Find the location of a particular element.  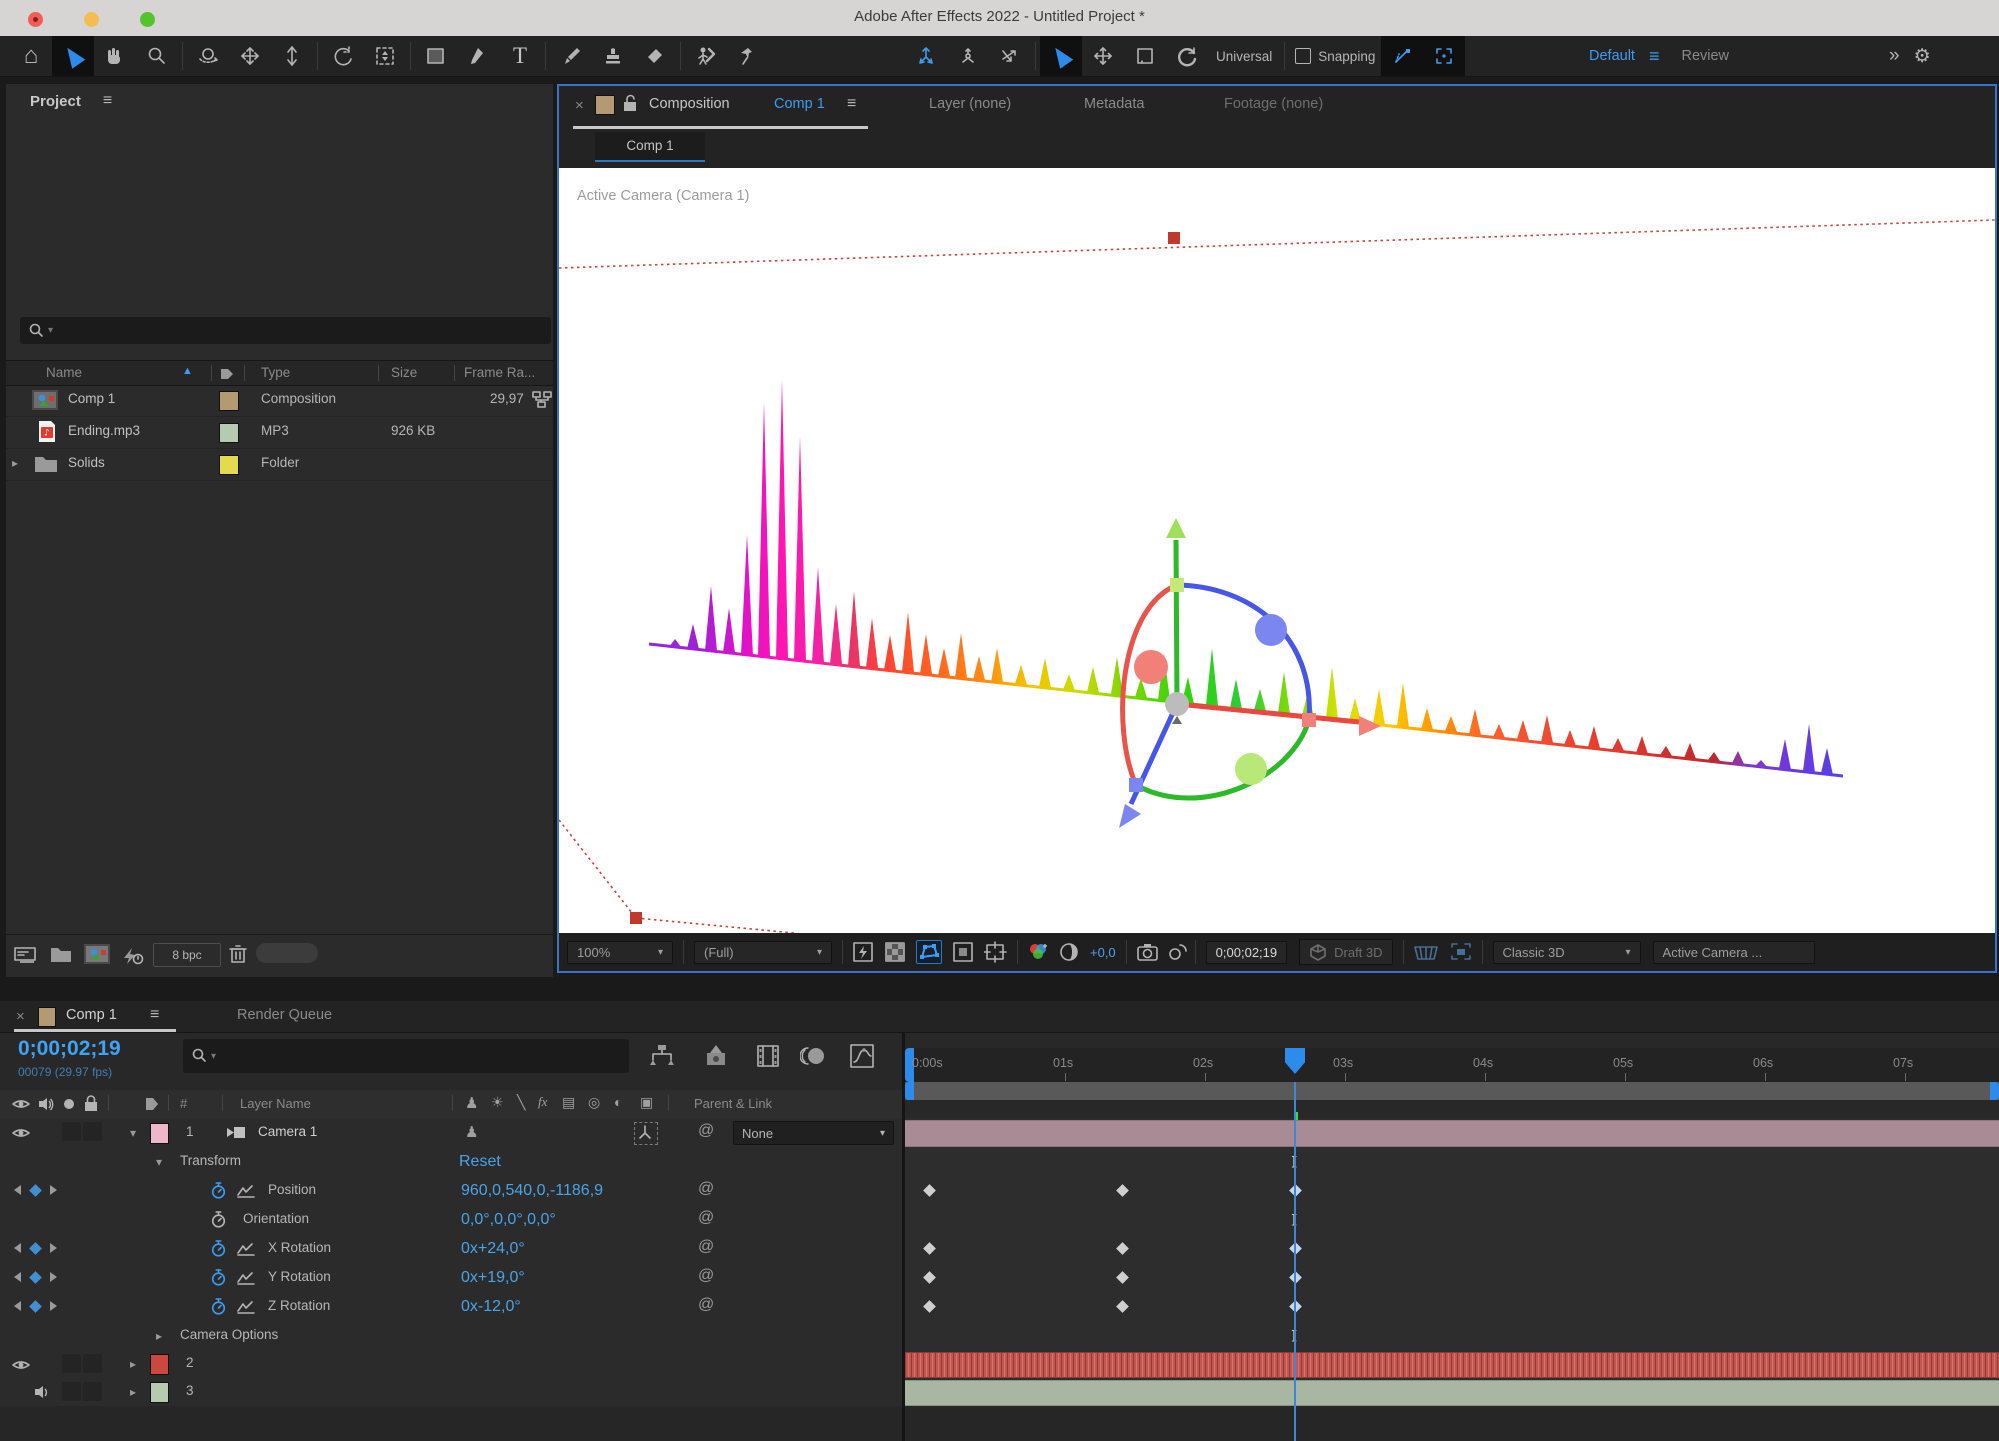

unlock-icon is located at coordinates (630, 103).